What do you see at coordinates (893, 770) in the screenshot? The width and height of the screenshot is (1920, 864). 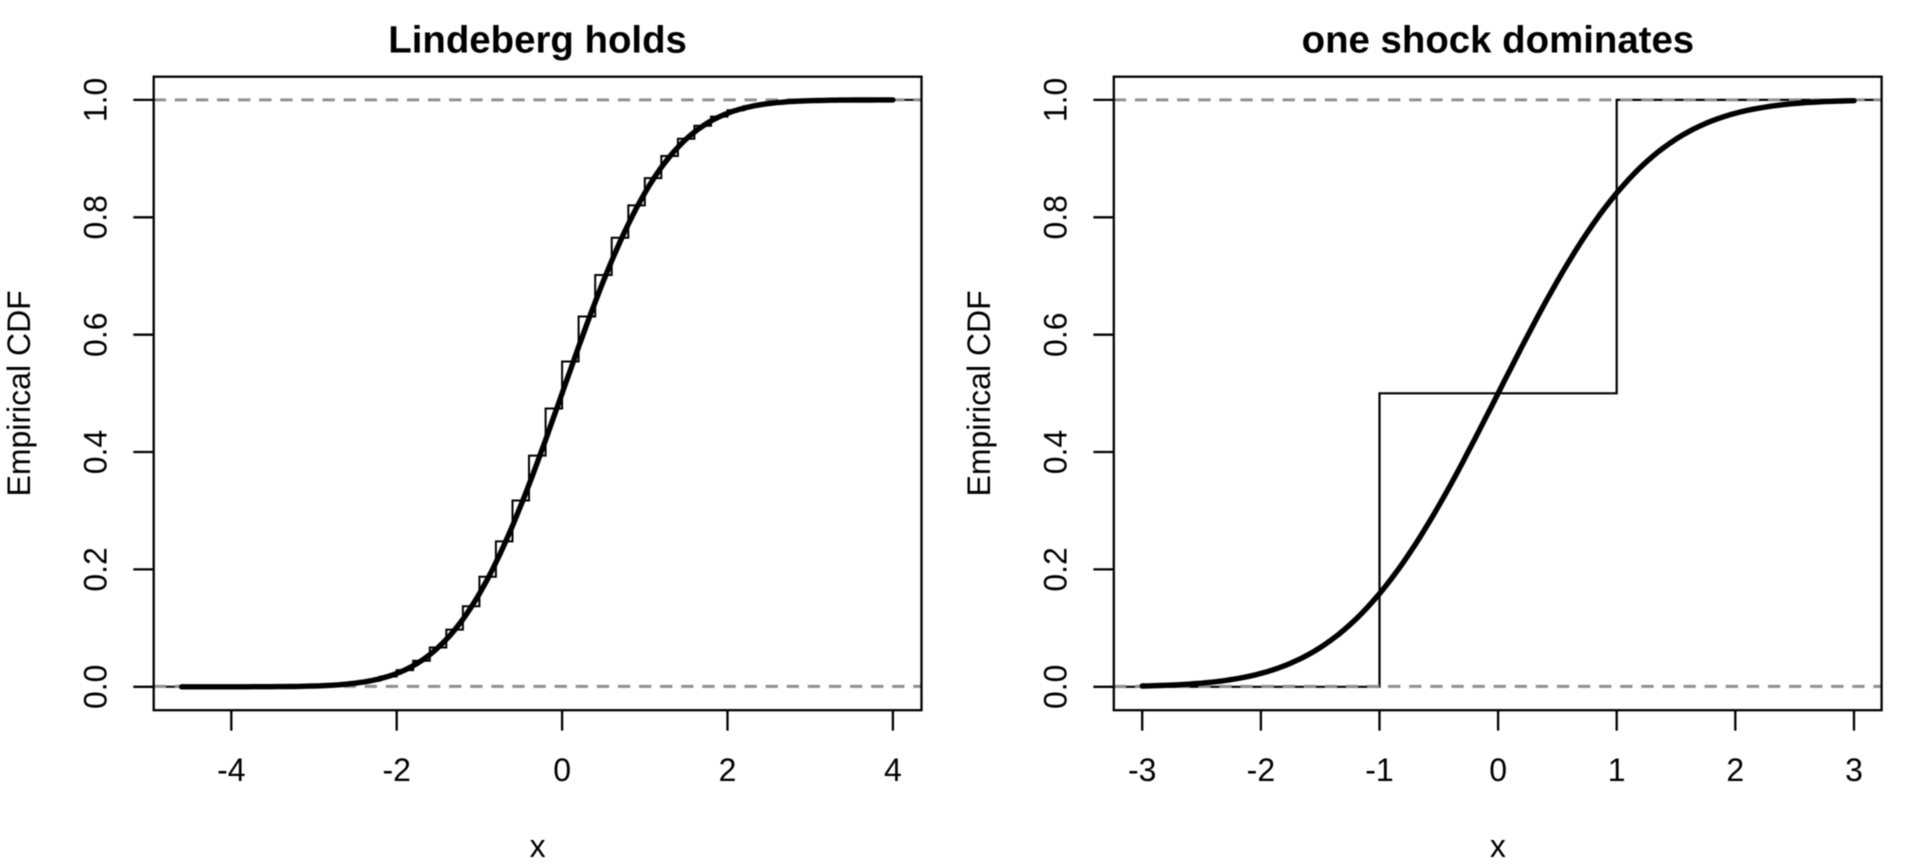 I see `svg-text: 4` at bounding box center [893, 770].